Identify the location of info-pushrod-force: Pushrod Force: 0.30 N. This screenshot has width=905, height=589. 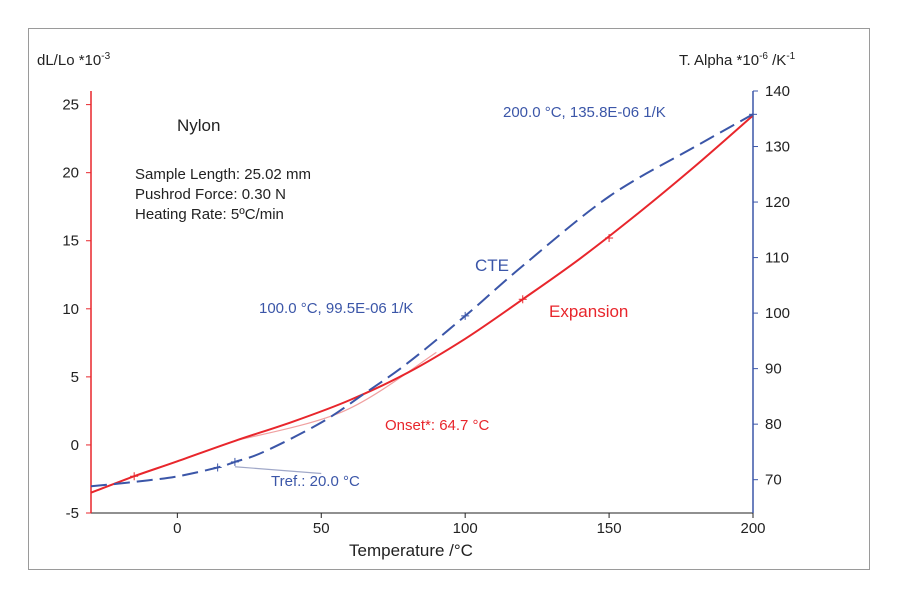
(210, 194).